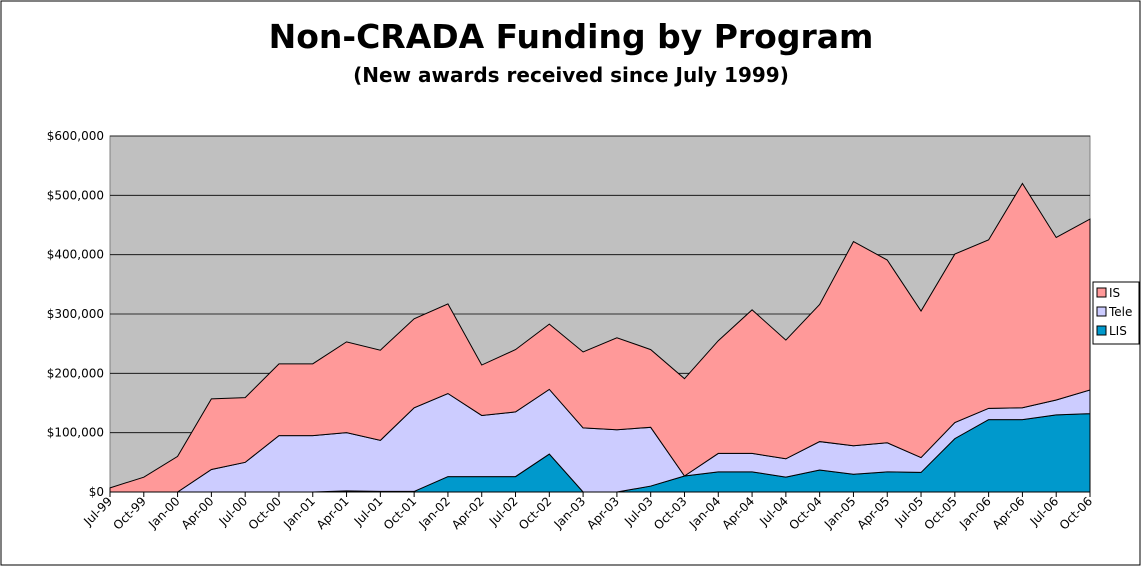  I want to click on y-tick-label: $200,000, so click(75, 373).